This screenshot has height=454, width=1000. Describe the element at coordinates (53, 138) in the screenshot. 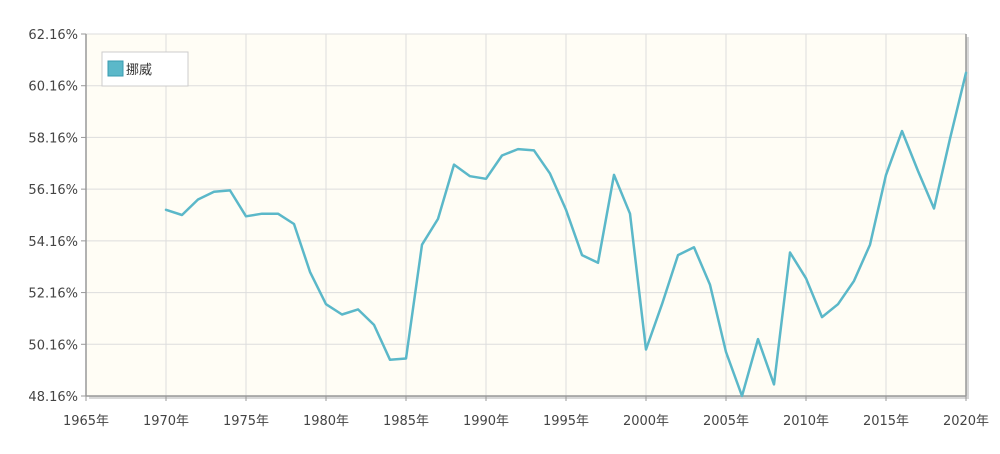

I see `y-tick-label: 58.16%` at that location.